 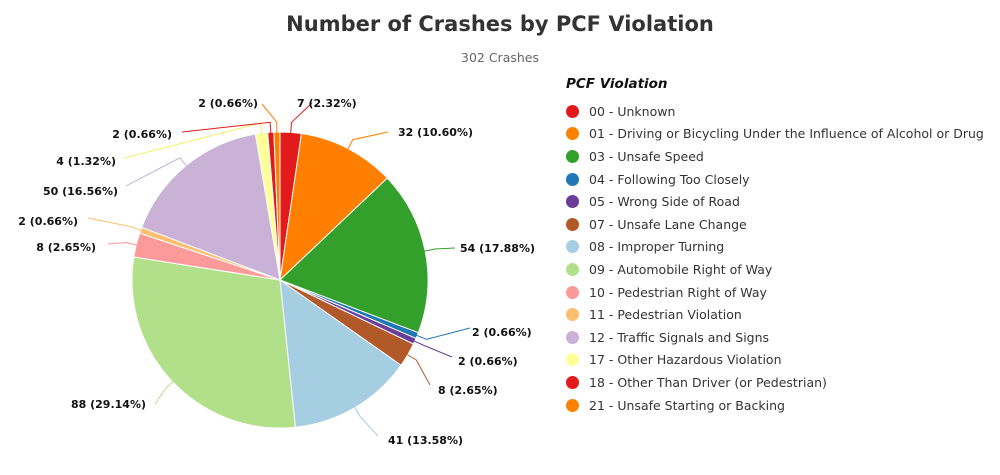 What do you see at coordinates (80, 191) in the screenshot?
I see `data-label: 50 (16.56%)` at bounding box center [80, 191].